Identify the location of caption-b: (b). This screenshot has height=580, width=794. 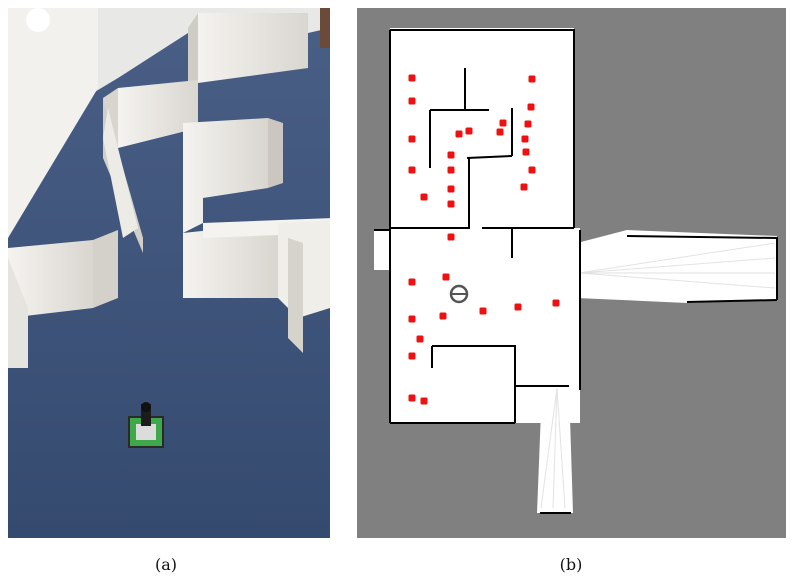
(571, 564).